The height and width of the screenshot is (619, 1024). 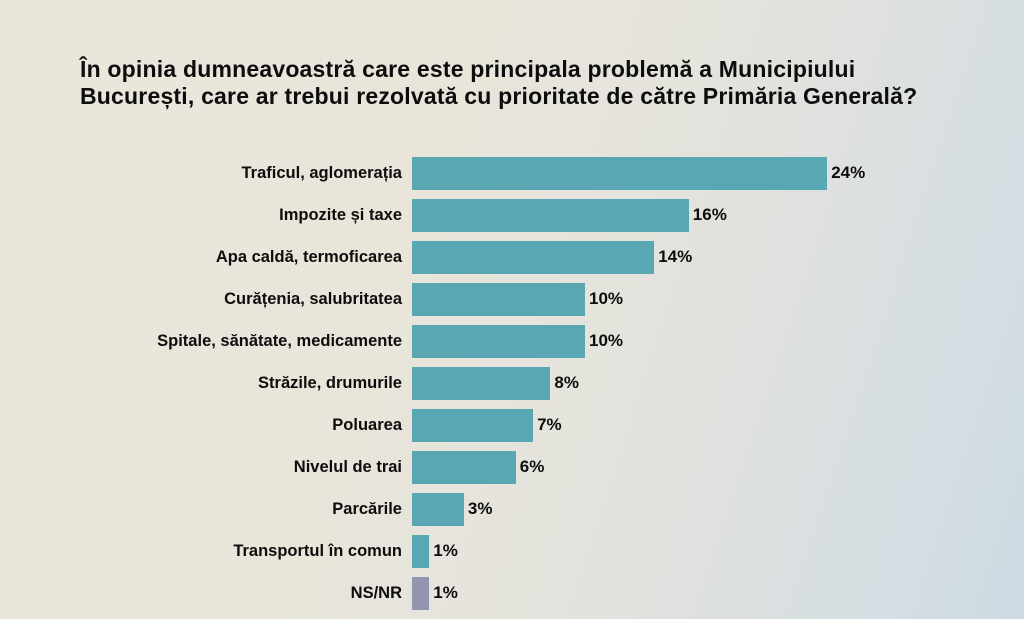 I want to click on bar-track: 6%, so click(x=698, y=467).